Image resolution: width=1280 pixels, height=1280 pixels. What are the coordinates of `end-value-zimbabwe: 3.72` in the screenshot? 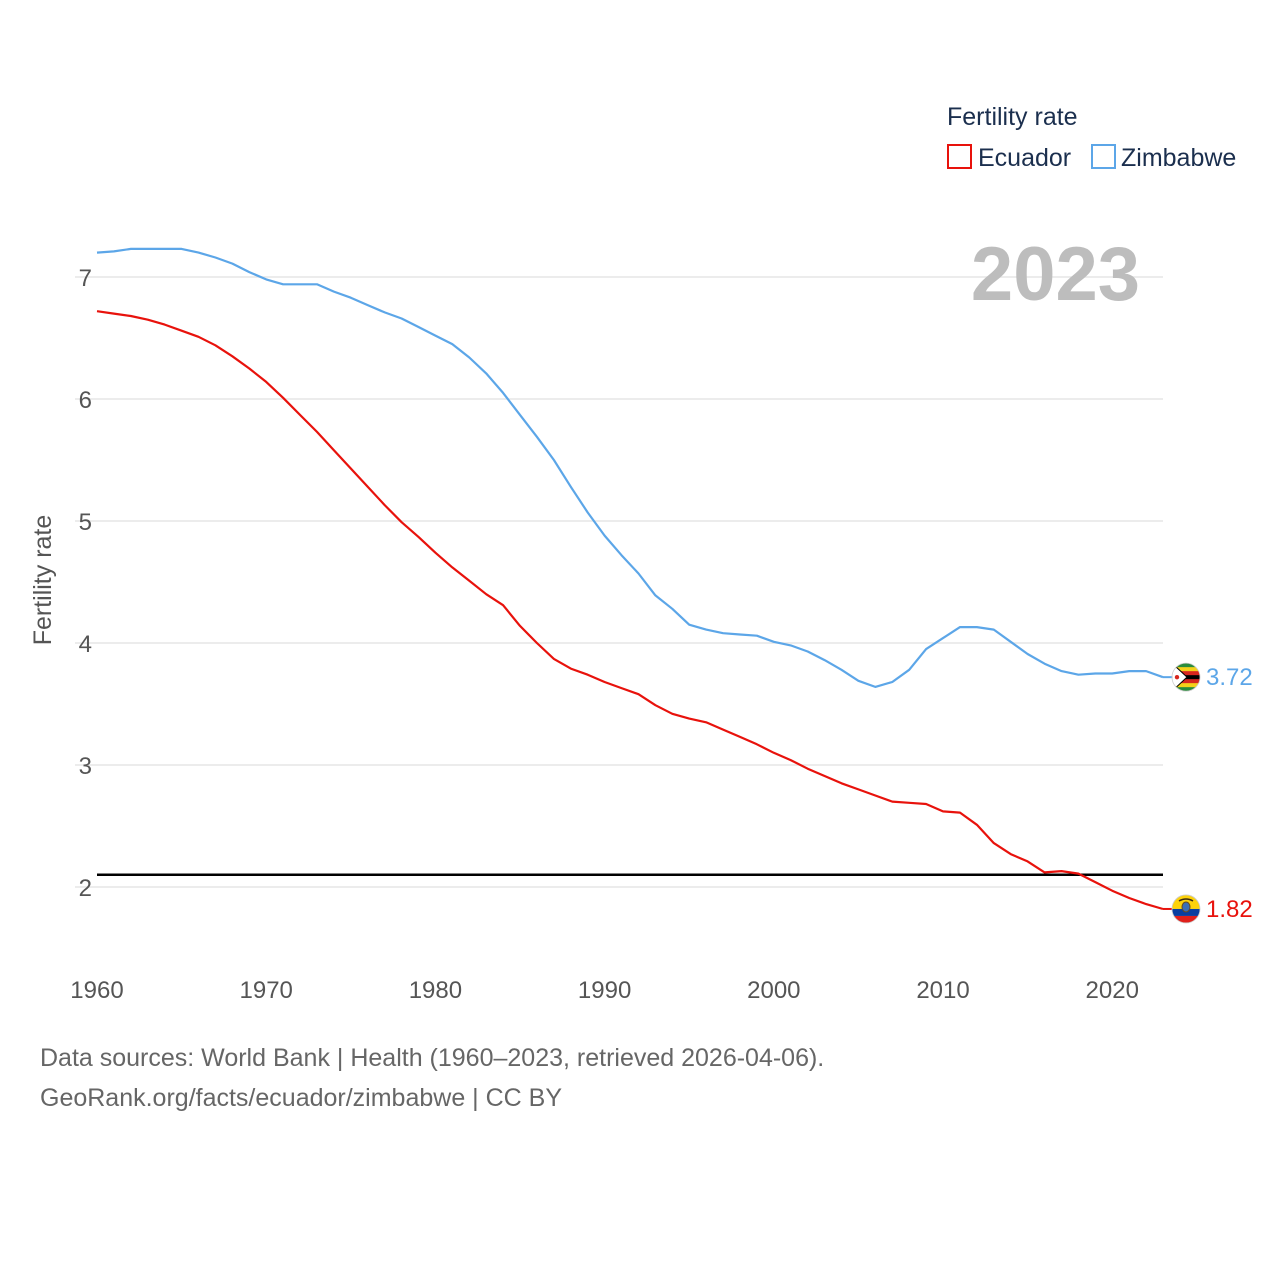 It's located at (1229, 677).